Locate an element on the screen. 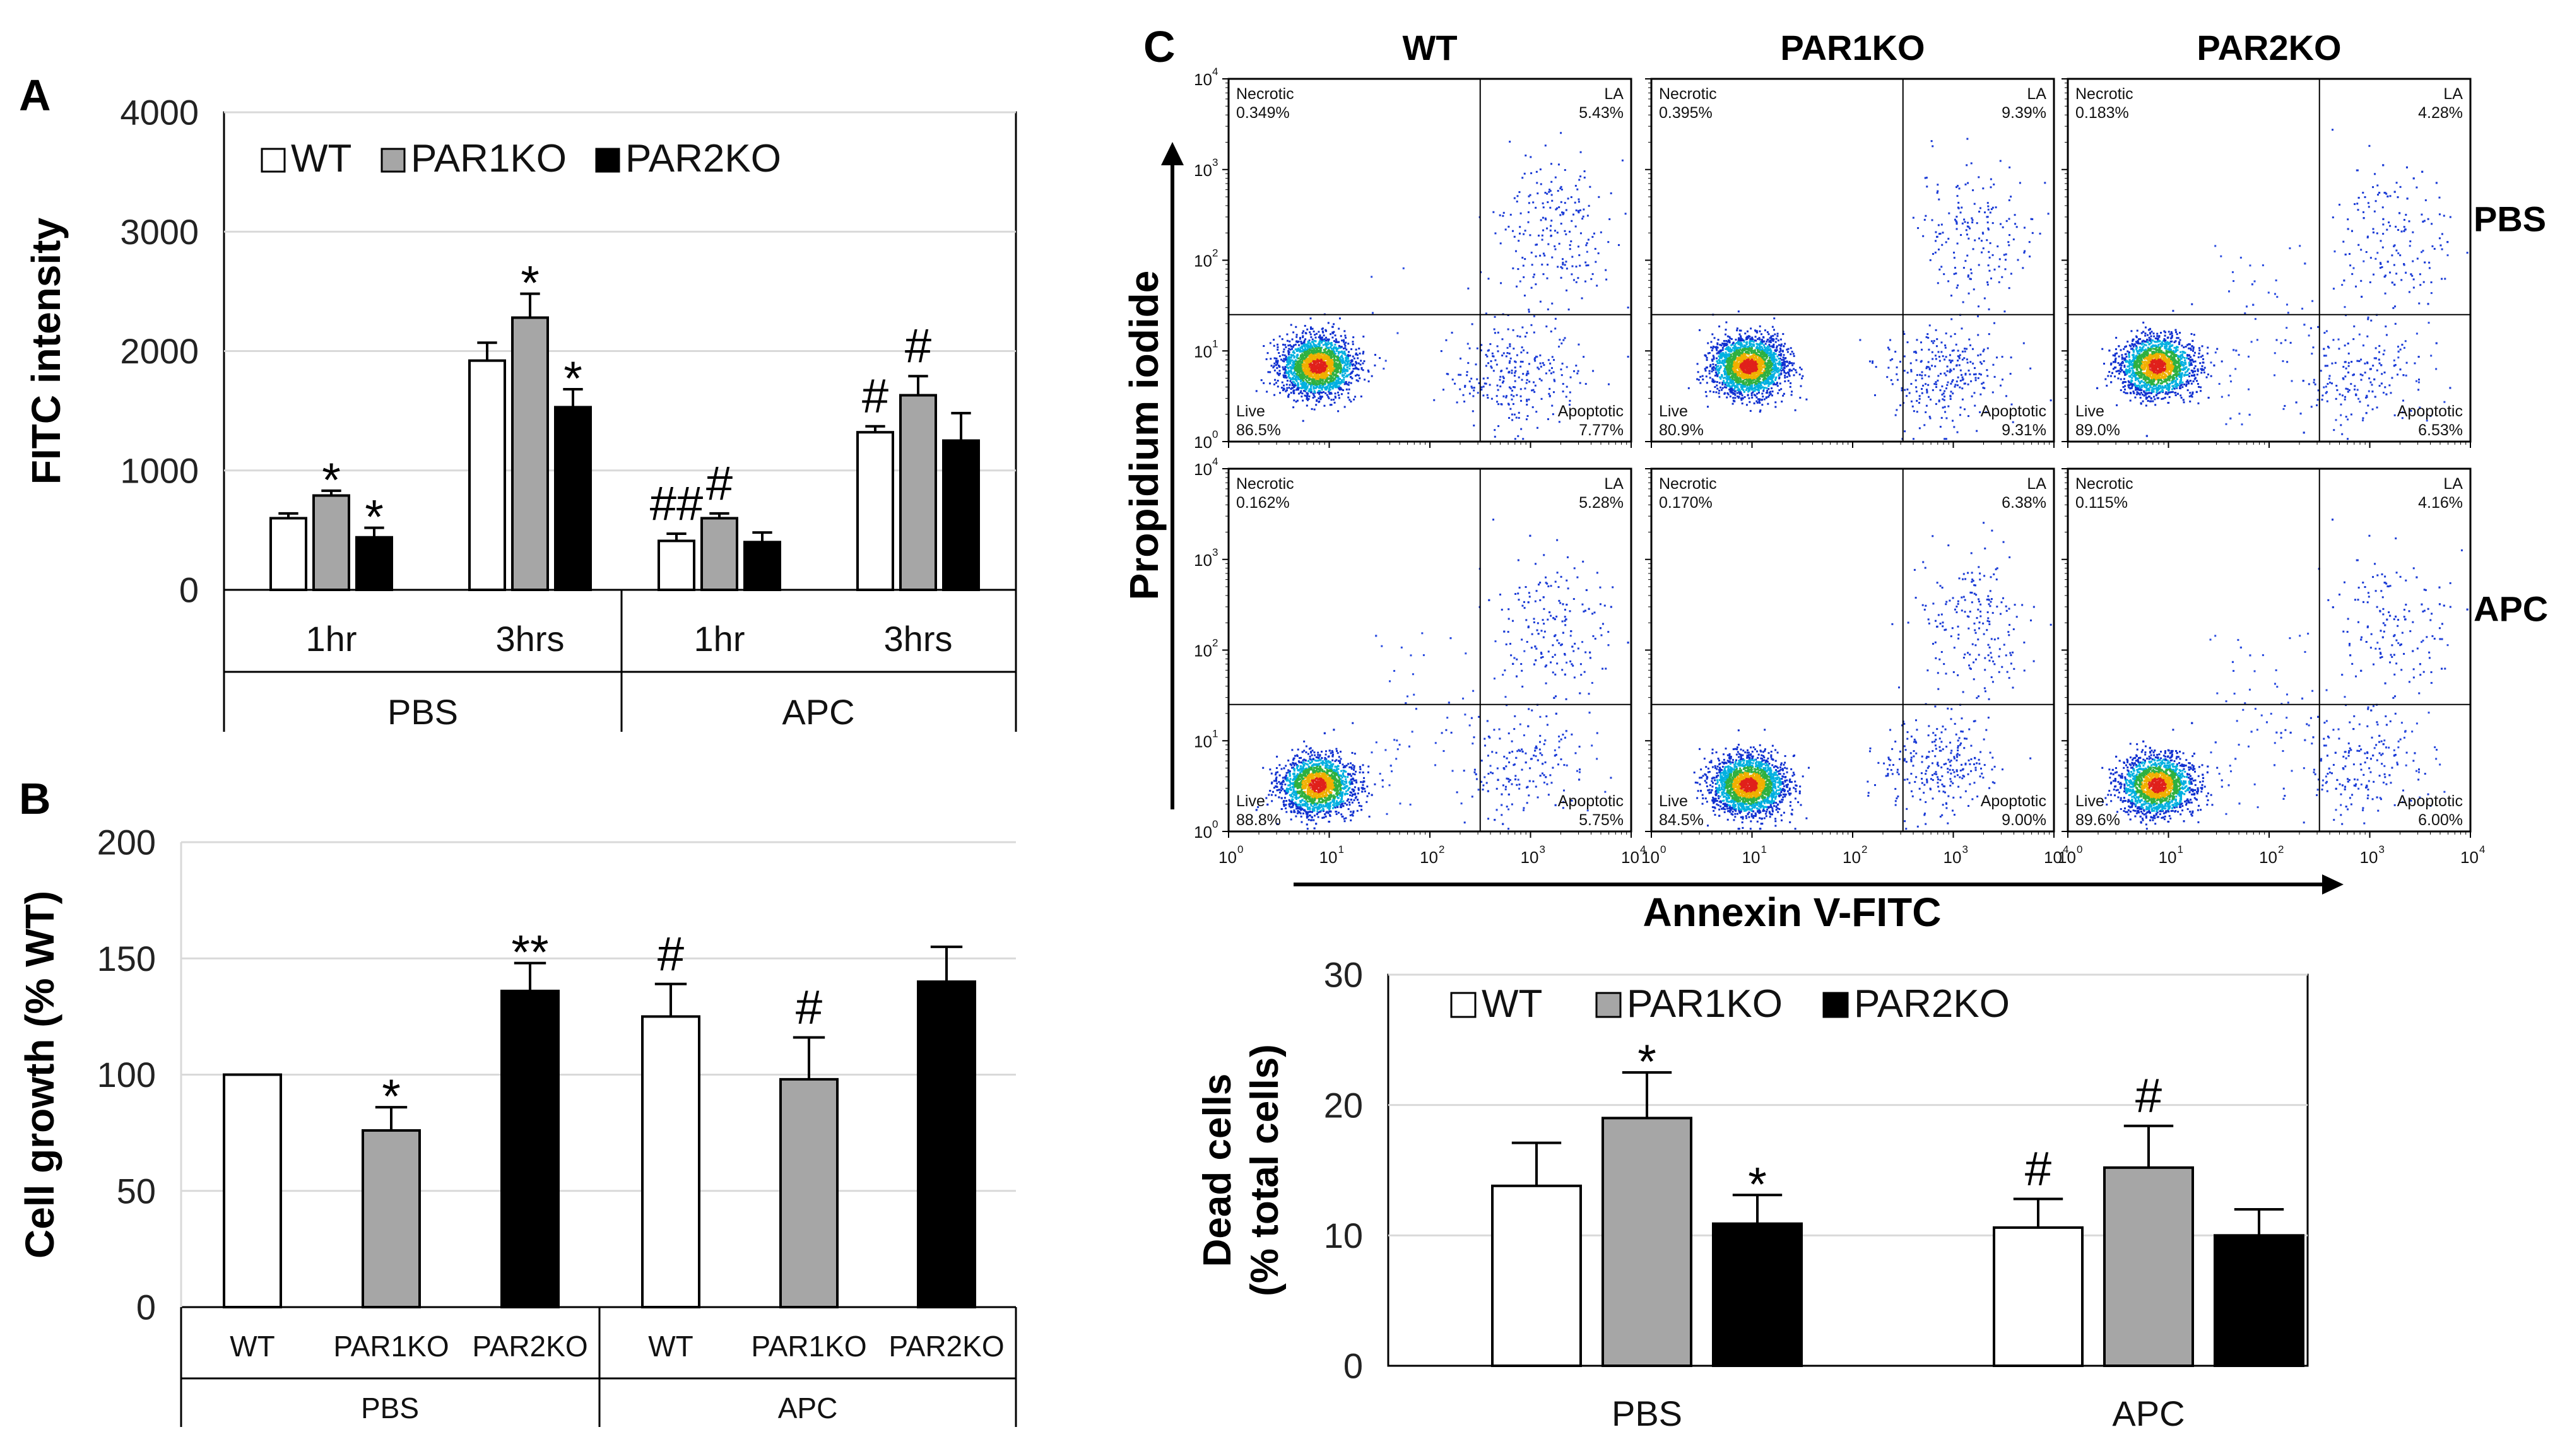  chart-b-xtick-label: PAR1KO is located at coordinates (391, 1346).